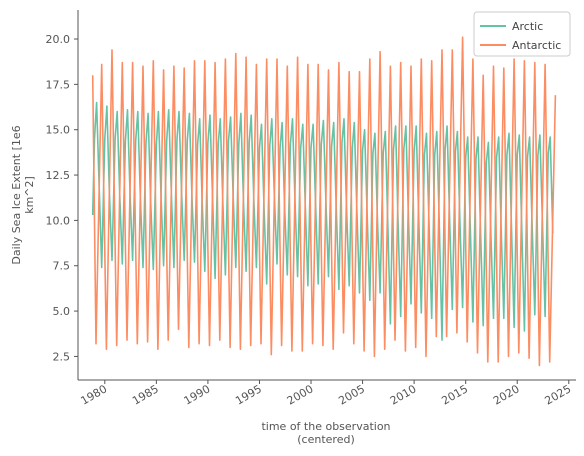 The height and width of the screenshot is (456, 584). Describe the element at coordinates (326, 394) in the screenshot. I see `x-axis-ticks: 1980 1985 1990 1995 2000 2005 2010 2015 2020 2025` at that location.